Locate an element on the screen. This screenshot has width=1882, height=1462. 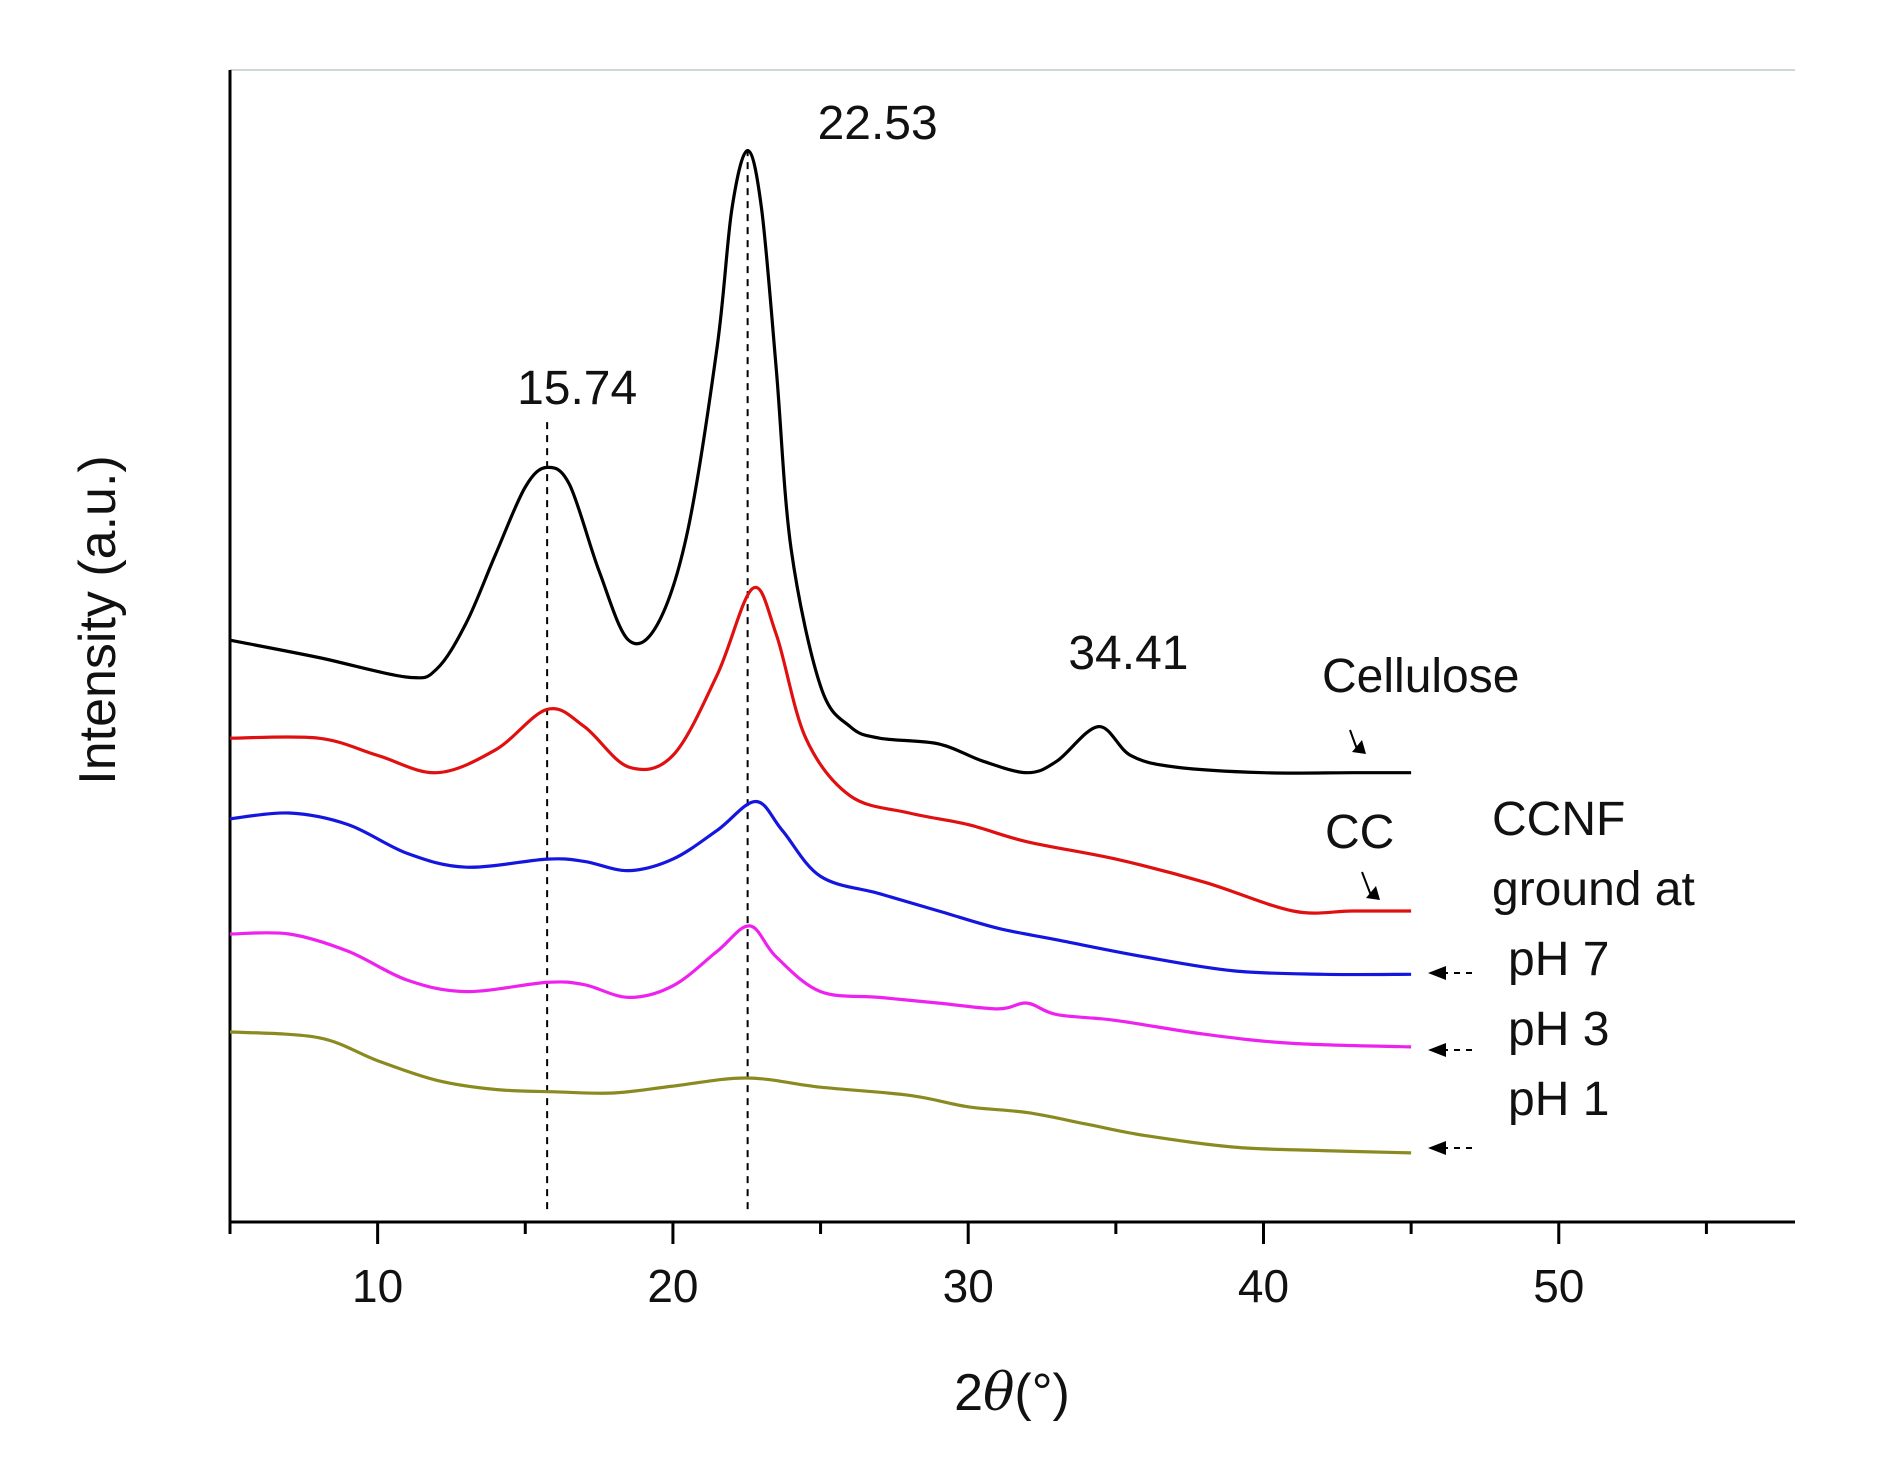
x-tick-label-30: 30 is located at coordinates (968, 1286).